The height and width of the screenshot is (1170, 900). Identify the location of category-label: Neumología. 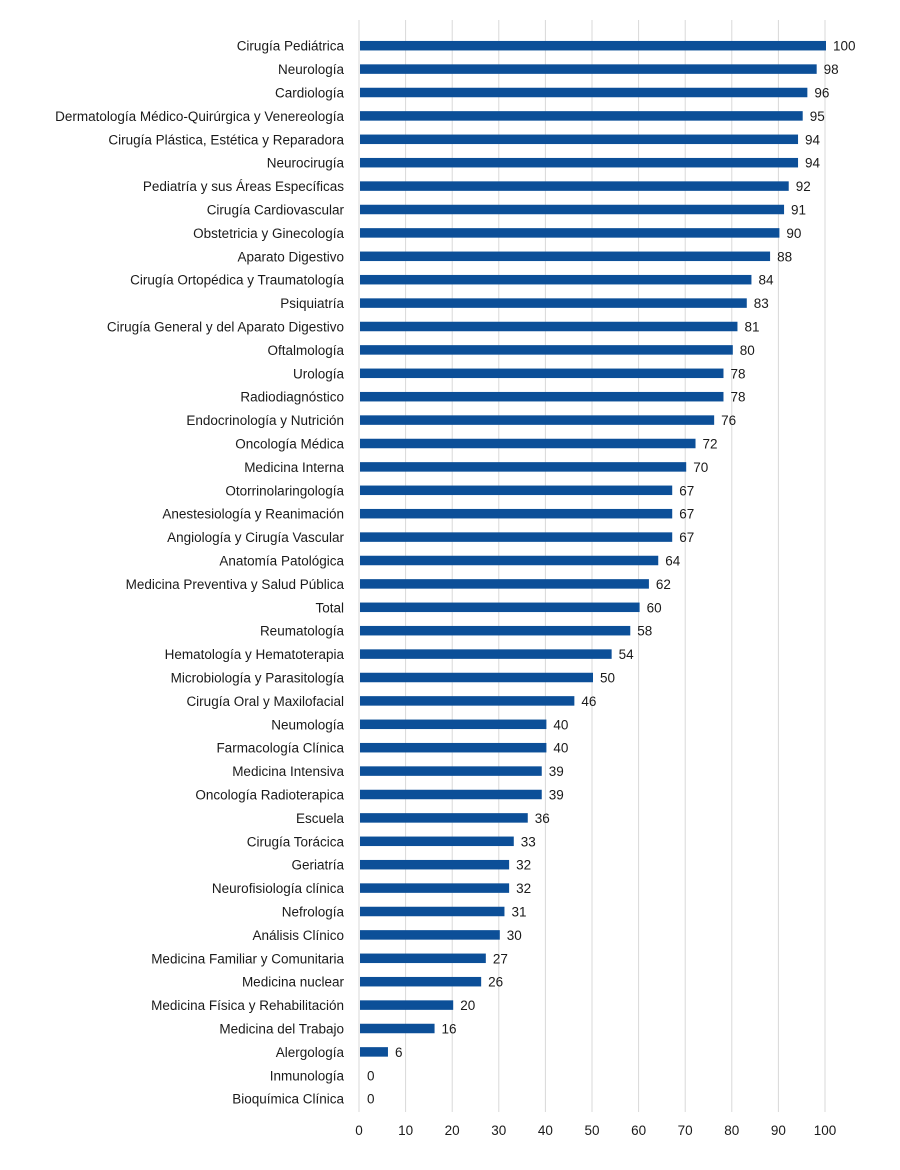
(307, 724).